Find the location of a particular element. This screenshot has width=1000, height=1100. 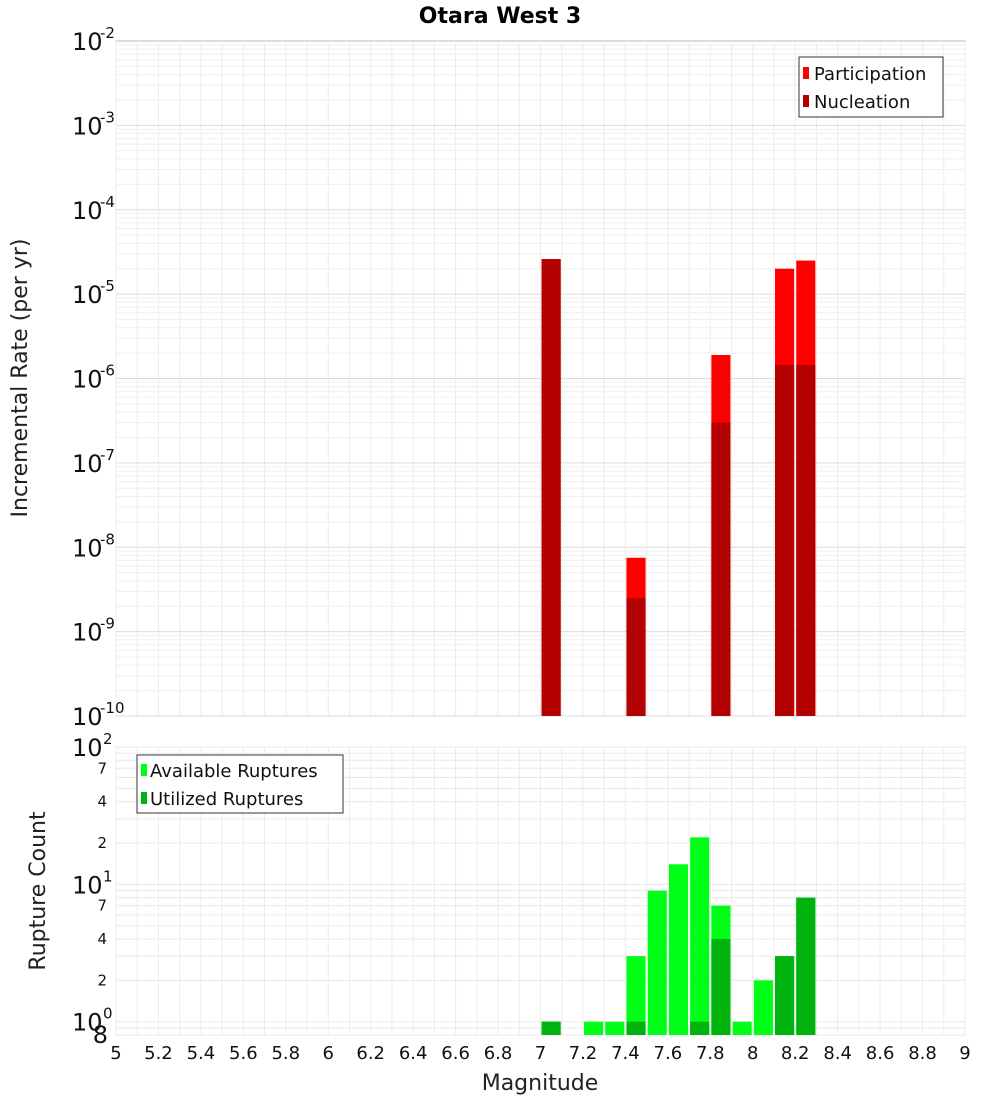

bottom-legend-box is located at coordinates (240, 784).